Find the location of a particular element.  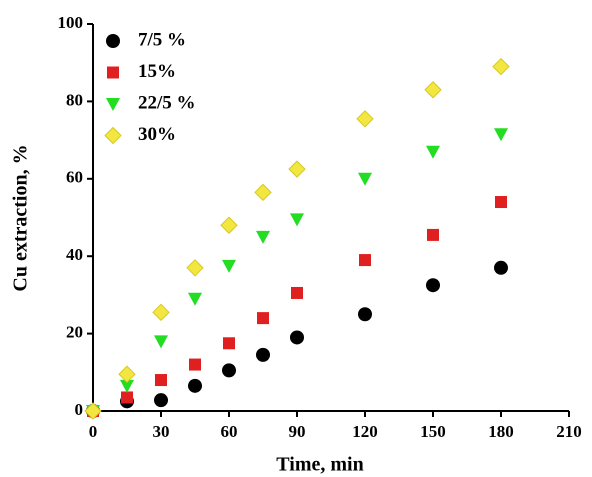

legend-label: 15% is located at coordinates (157, 71).